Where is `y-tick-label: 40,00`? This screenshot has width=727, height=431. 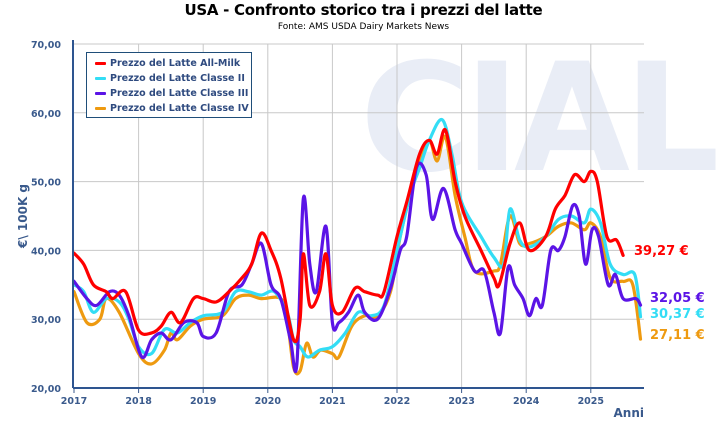
y-tick-label: 40,00 is located at coordinates (46, 251).